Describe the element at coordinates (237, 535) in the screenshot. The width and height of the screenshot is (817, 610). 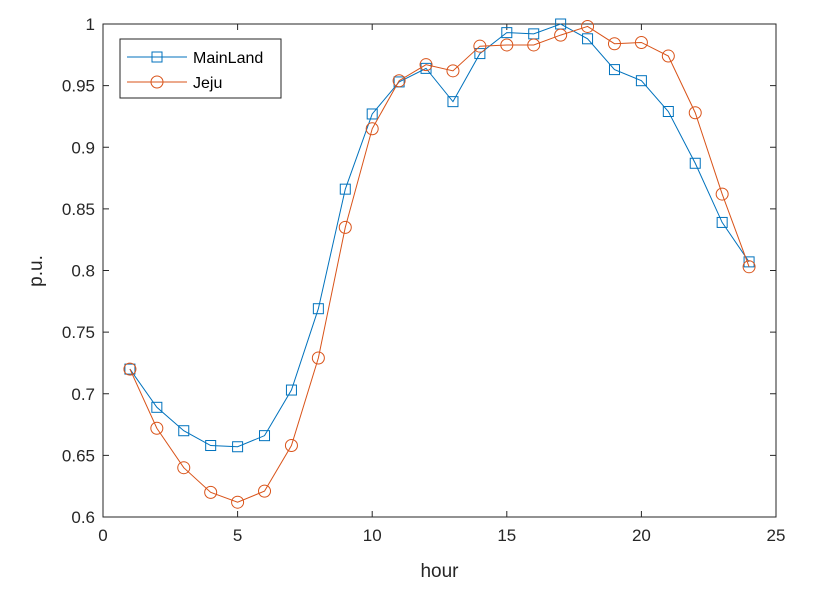
I see `x-tick-label: 5` at that location.